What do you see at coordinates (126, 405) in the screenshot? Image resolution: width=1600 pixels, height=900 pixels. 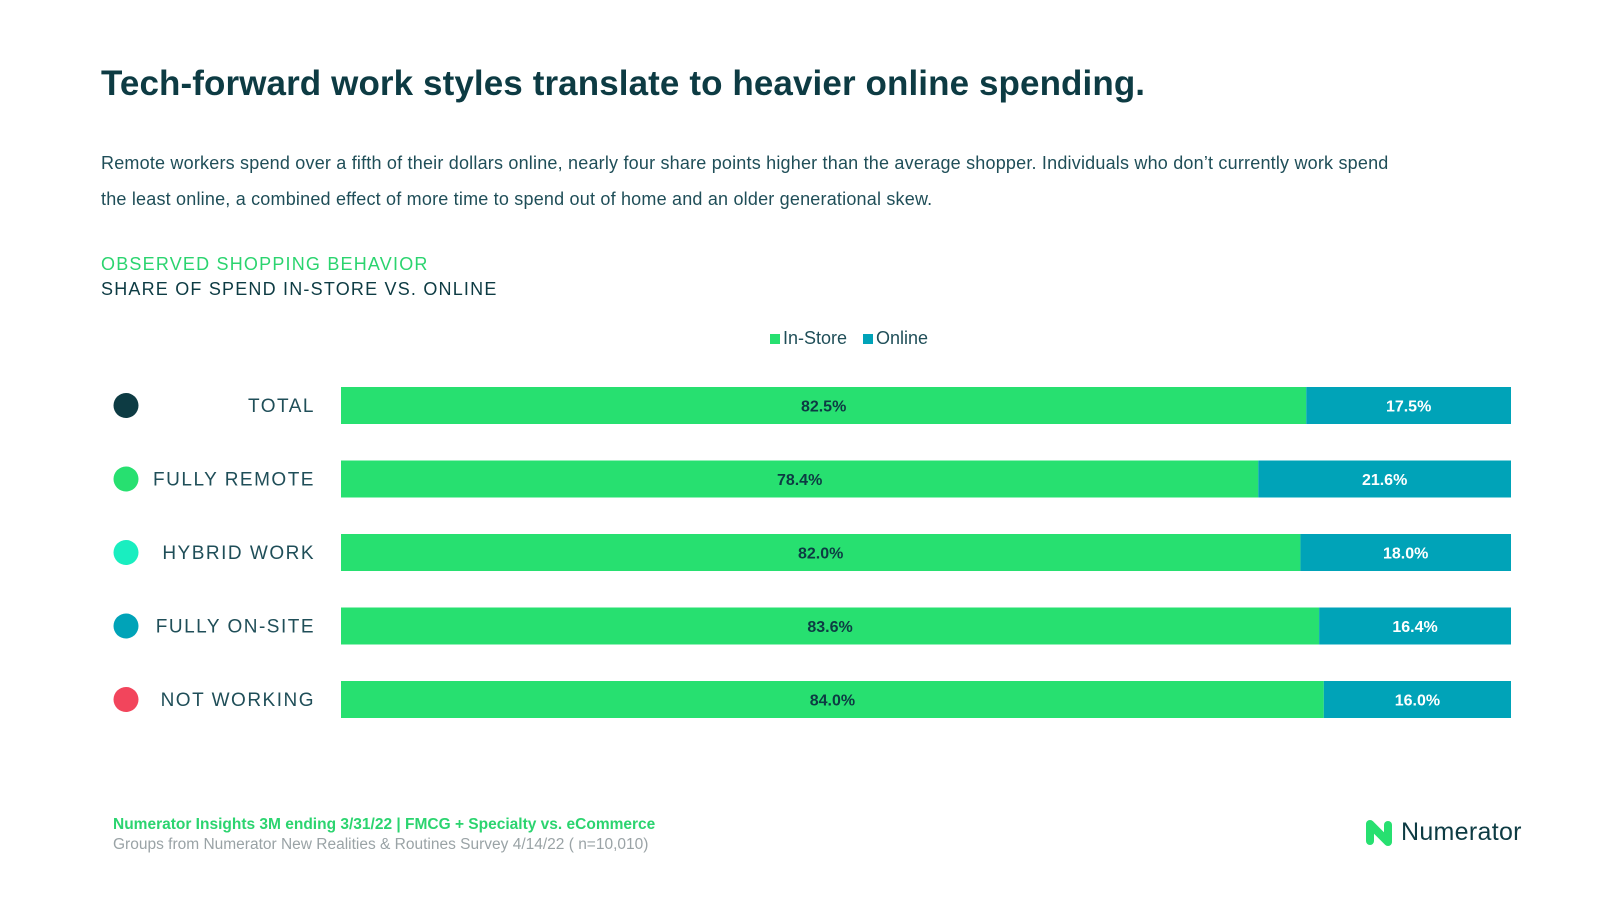 I see `category-dot-total` at bounding box center [126, 405].